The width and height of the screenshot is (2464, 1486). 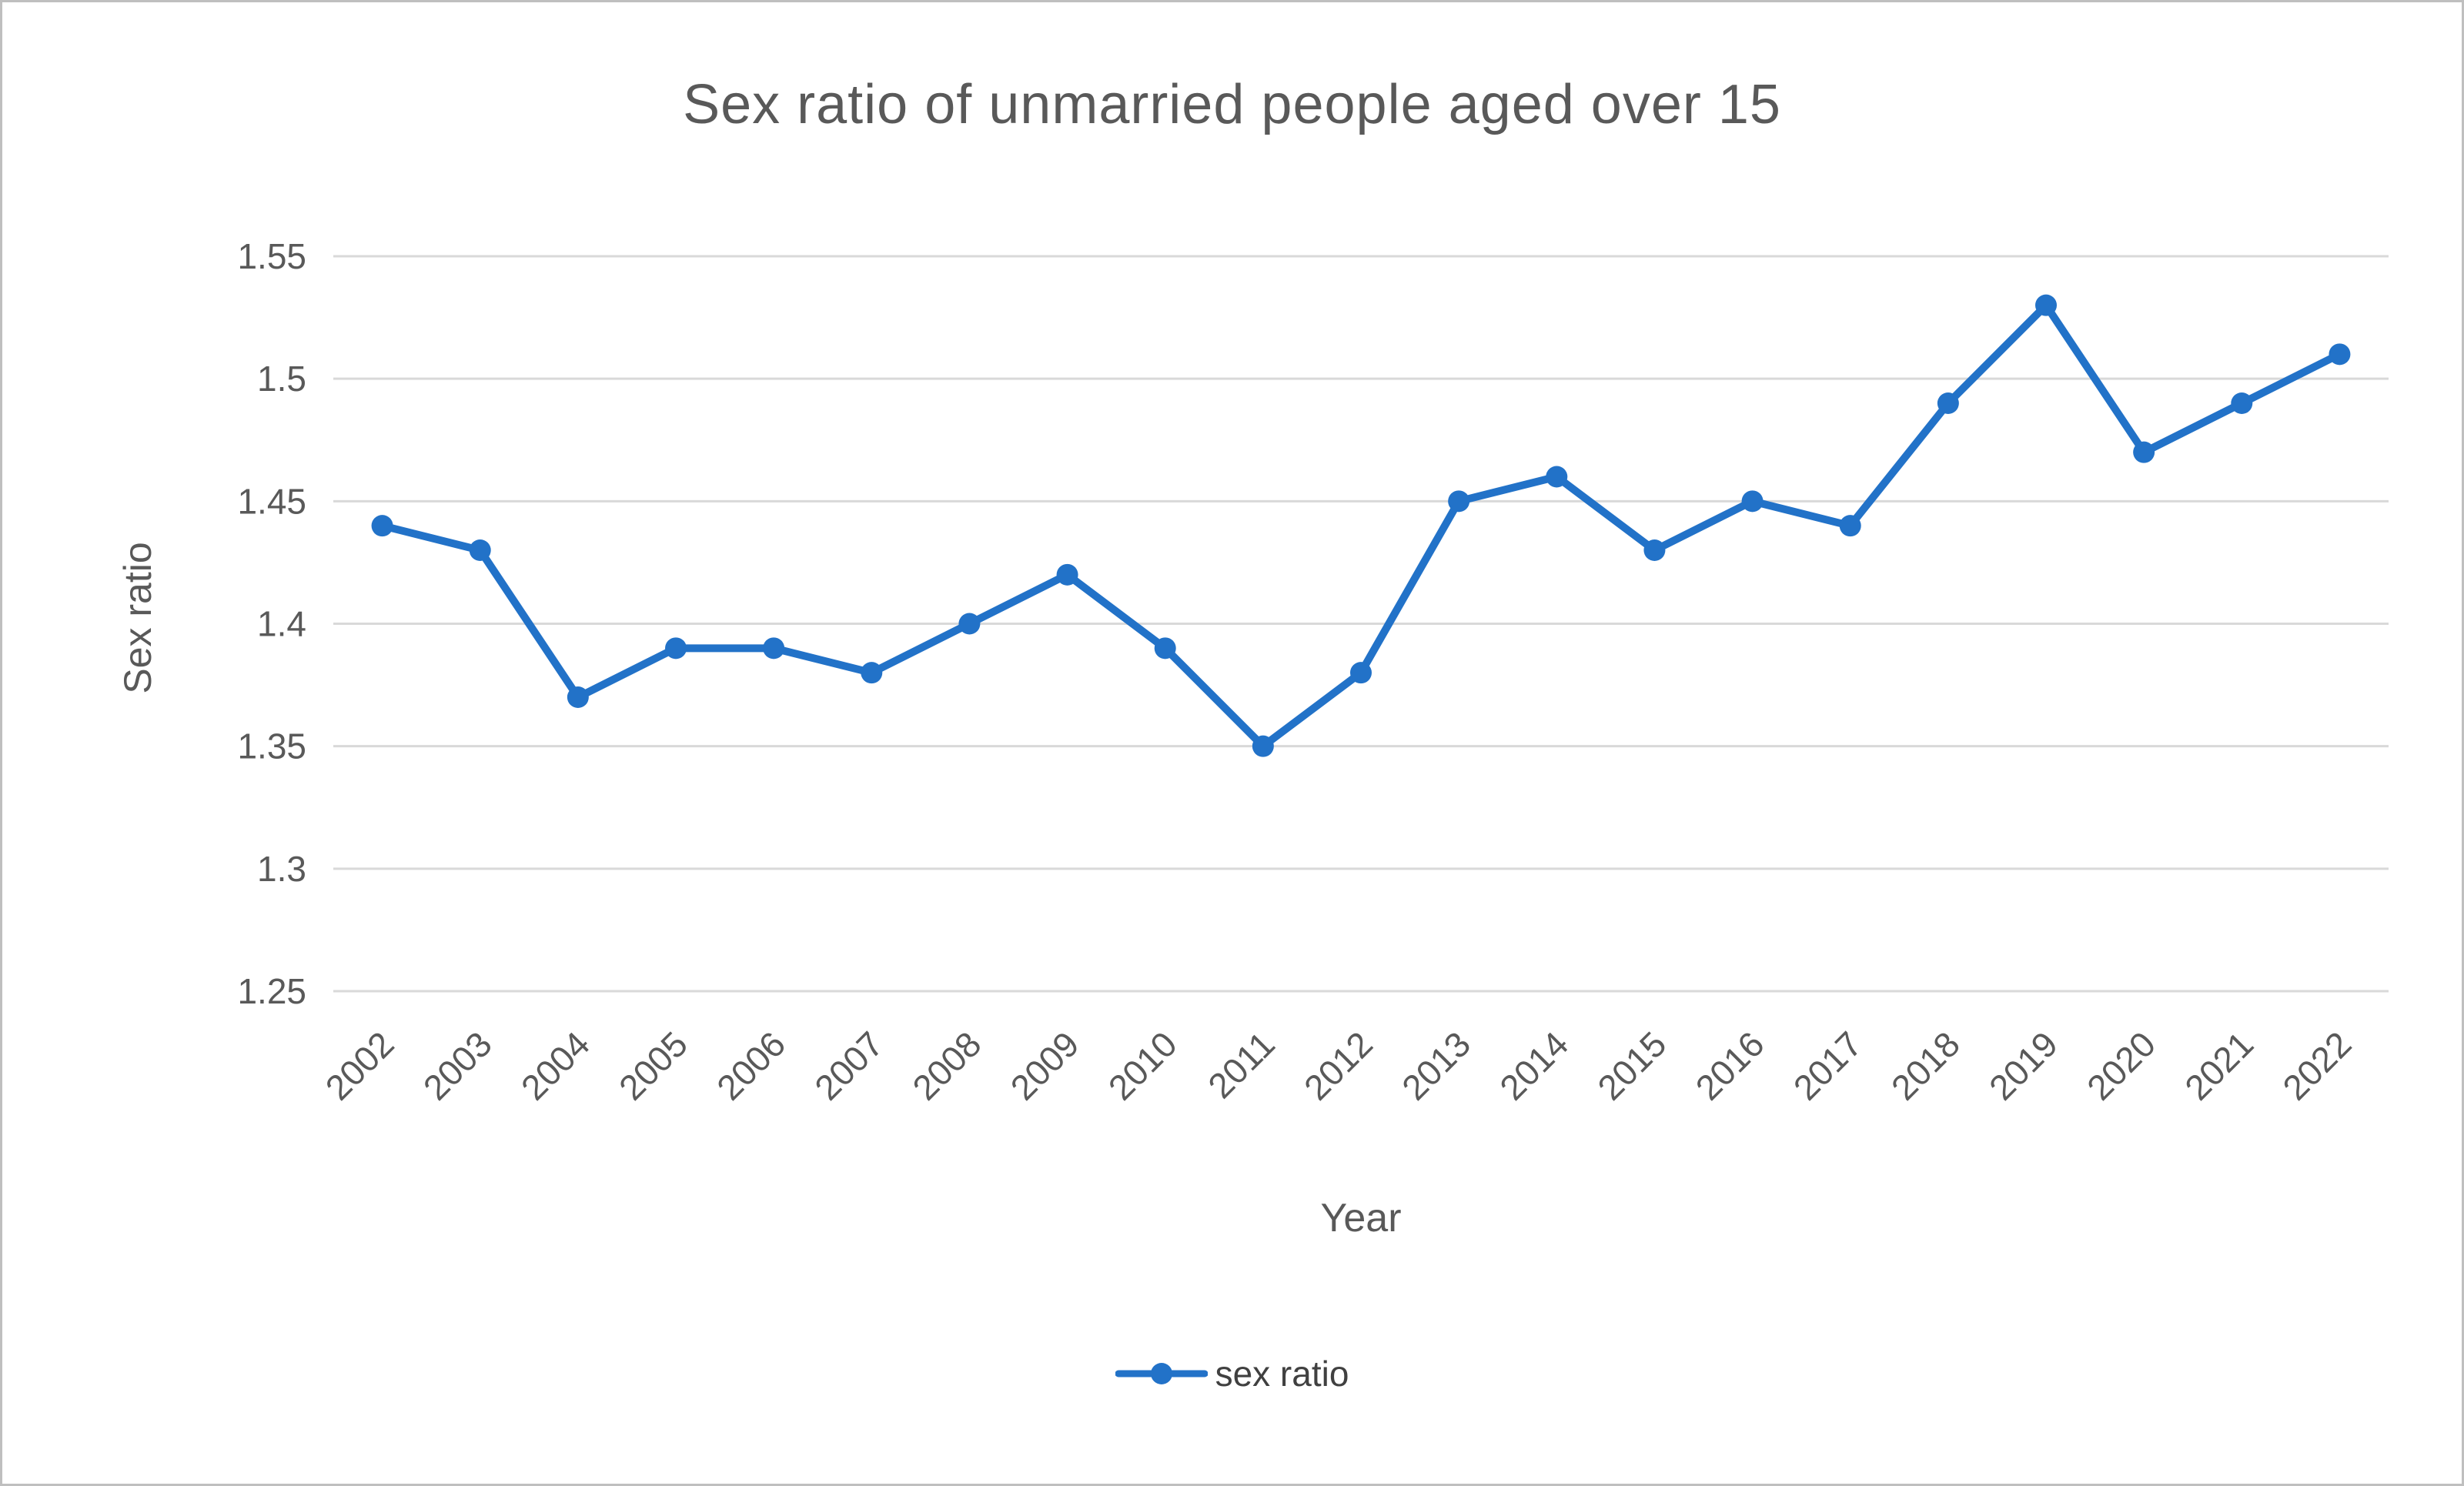 I want to click on x-tick-label: 2012, so click(x=1338, y=1065).